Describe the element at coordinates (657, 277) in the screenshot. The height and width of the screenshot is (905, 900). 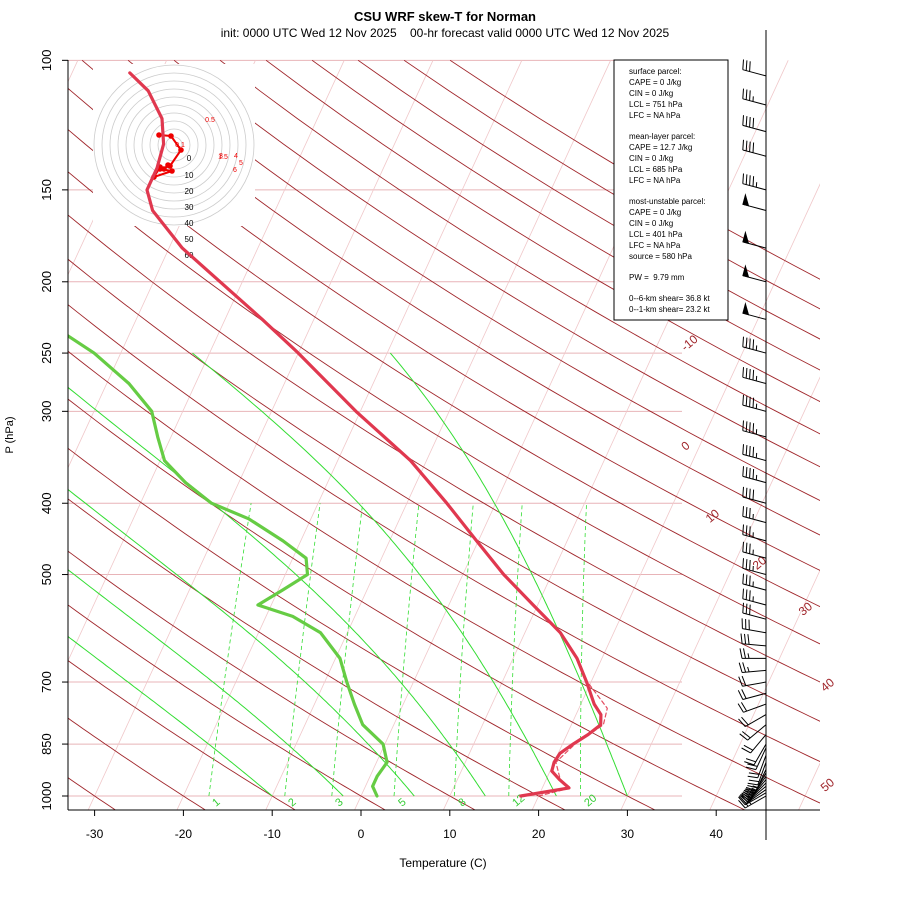
I see `precipitable-water: PW = 9.79 mm` at that location.